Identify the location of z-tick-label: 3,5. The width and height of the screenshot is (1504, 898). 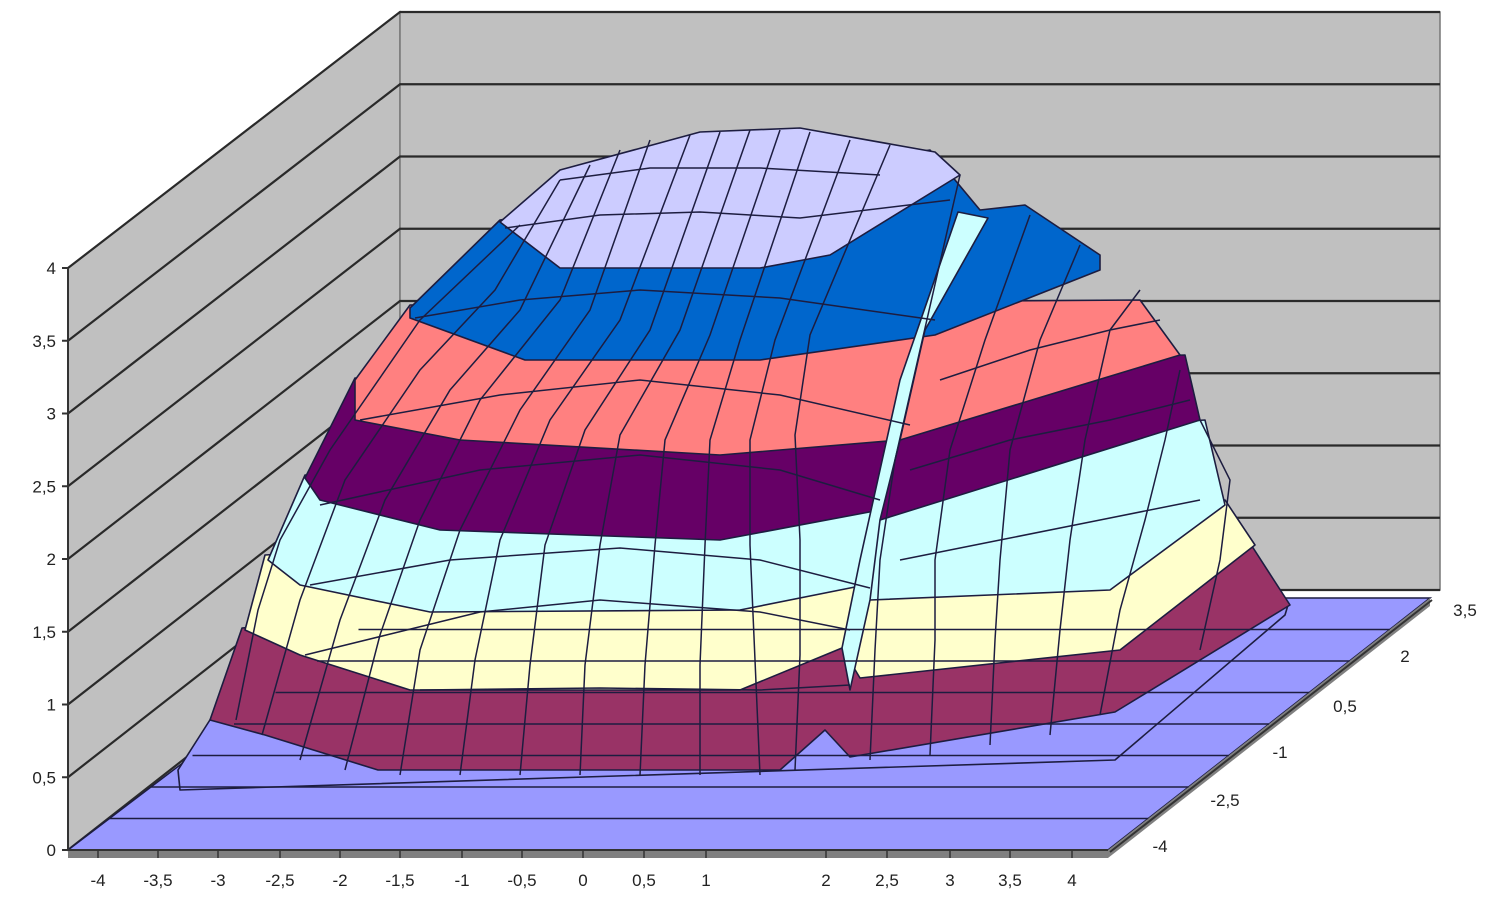
(44, 341).